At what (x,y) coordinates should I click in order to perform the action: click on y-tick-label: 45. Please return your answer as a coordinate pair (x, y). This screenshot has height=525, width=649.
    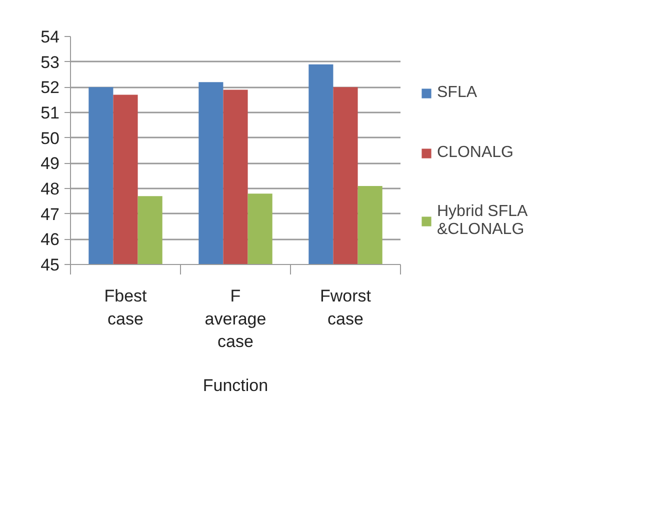
    Looking at the image, I should click on (50, 265).